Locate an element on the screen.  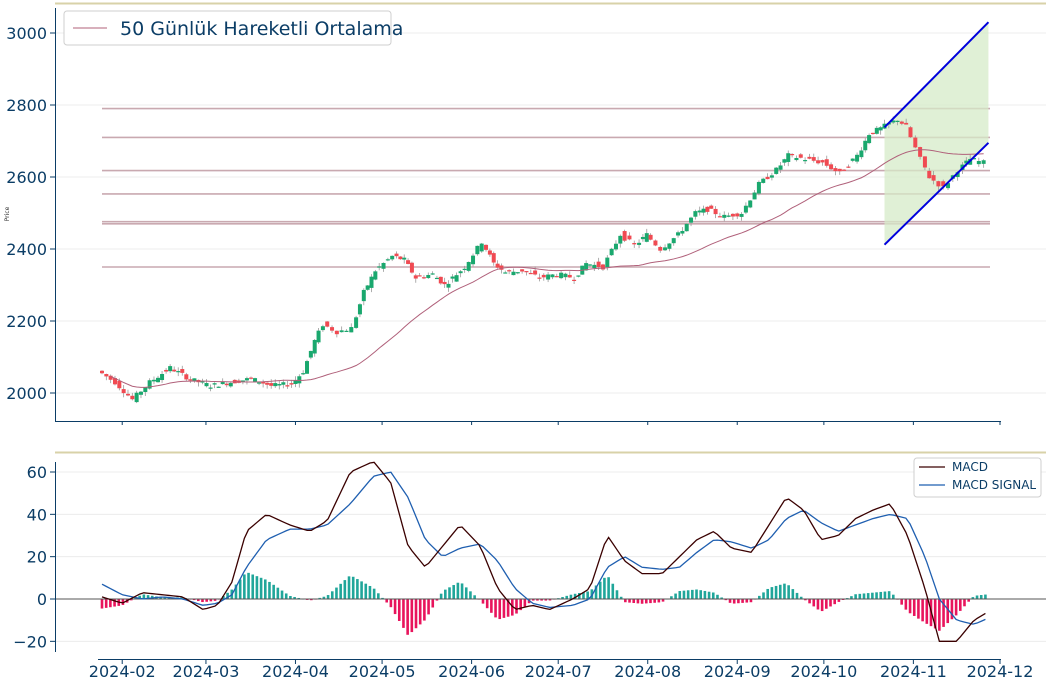
macd-x-tick-label: 2024-12 is located at coordinates (1000, 671).